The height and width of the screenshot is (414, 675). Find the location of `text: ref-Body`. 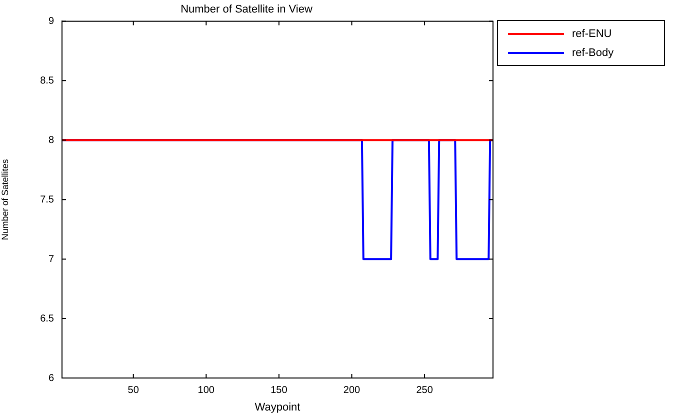

text: ref-Body is located at coordinates (593, 52).